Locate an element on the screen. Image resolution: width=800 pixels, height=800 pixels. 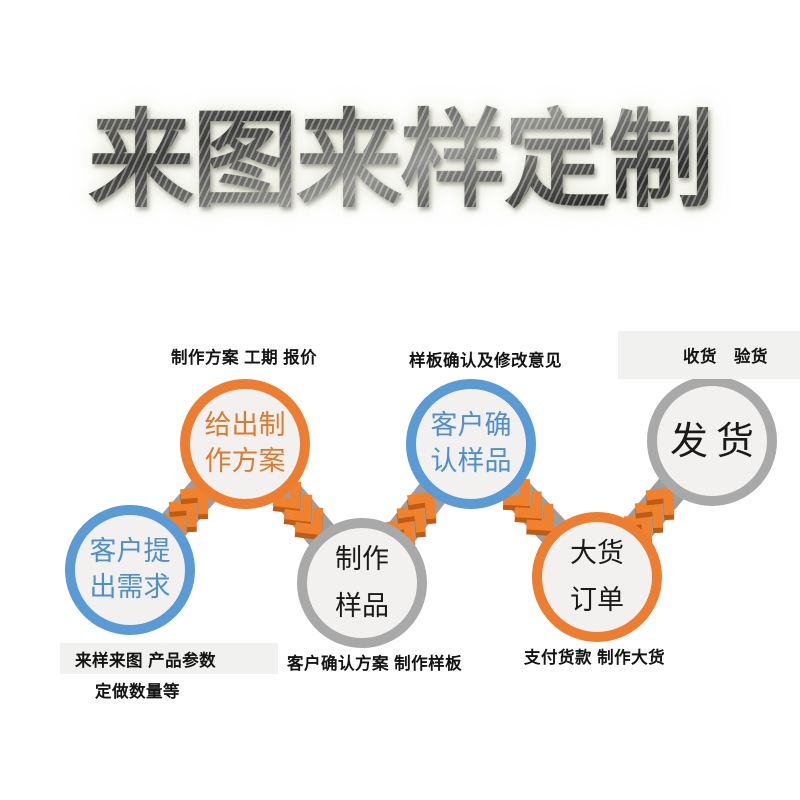
annotation-confirm-plan-make-sample: 客户确认方案 制作样板 is located at coordinates (375, 664).